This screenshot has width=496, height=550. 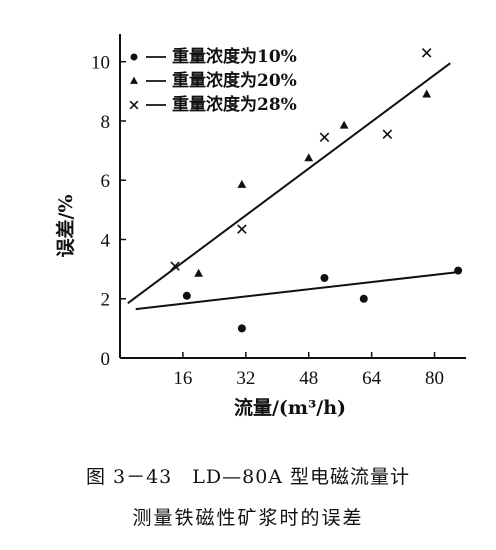 I want to click on y-ticks: 0 2 4 6 8 10, so click(x=108, y=211).